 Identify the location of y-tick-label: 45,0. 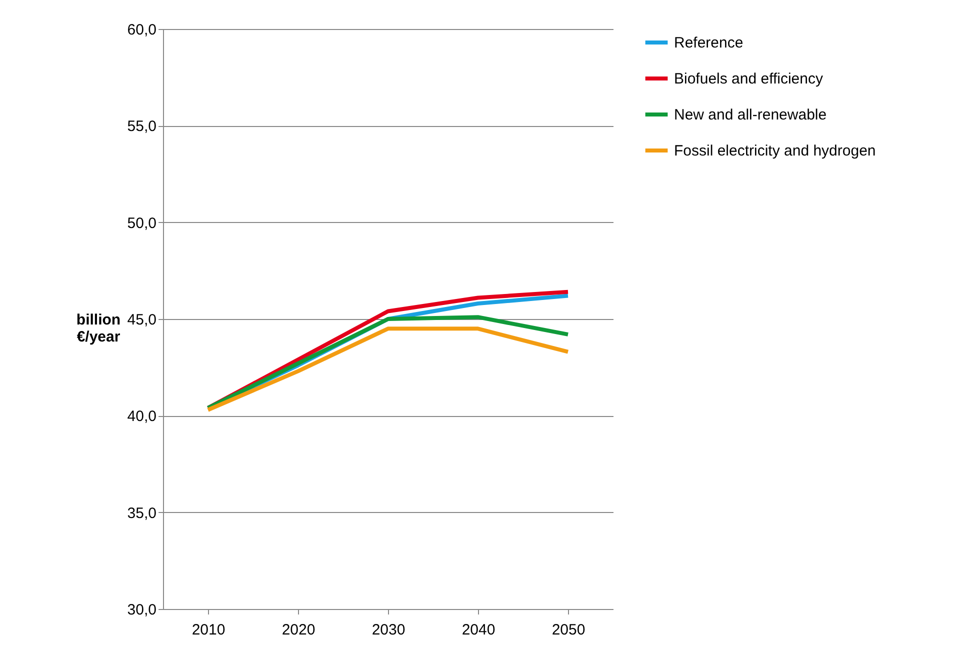
(141, 320).